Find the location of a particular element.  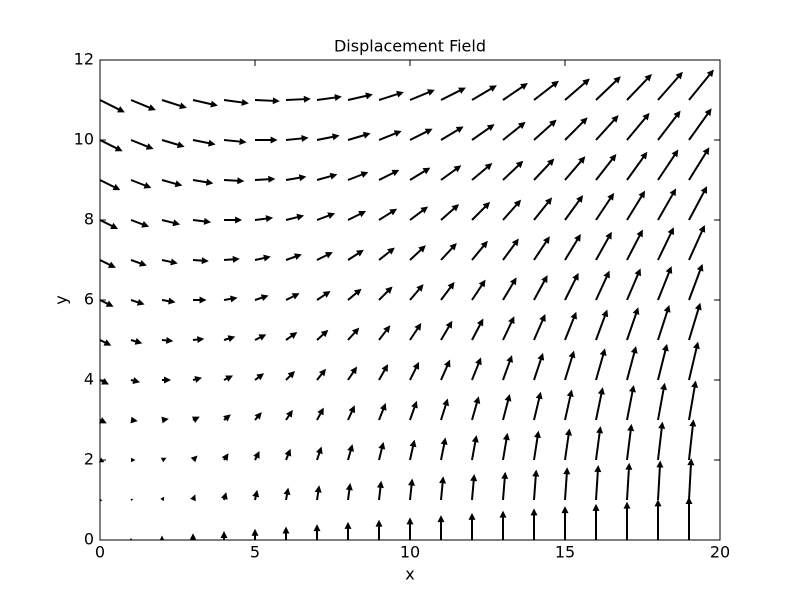

x-tick-label: 0 is located at coordinates (100, 552).